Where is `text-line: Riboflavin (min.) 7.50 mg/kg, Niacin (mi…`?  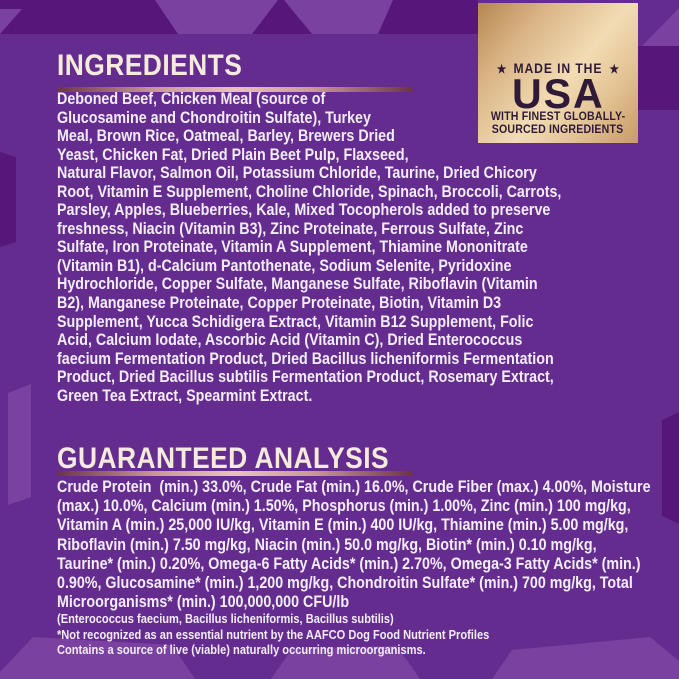
text-line: Riboflavin (min.) 7.50 mg/kg, Niacin (mi… is located at coordinates (327, 544).